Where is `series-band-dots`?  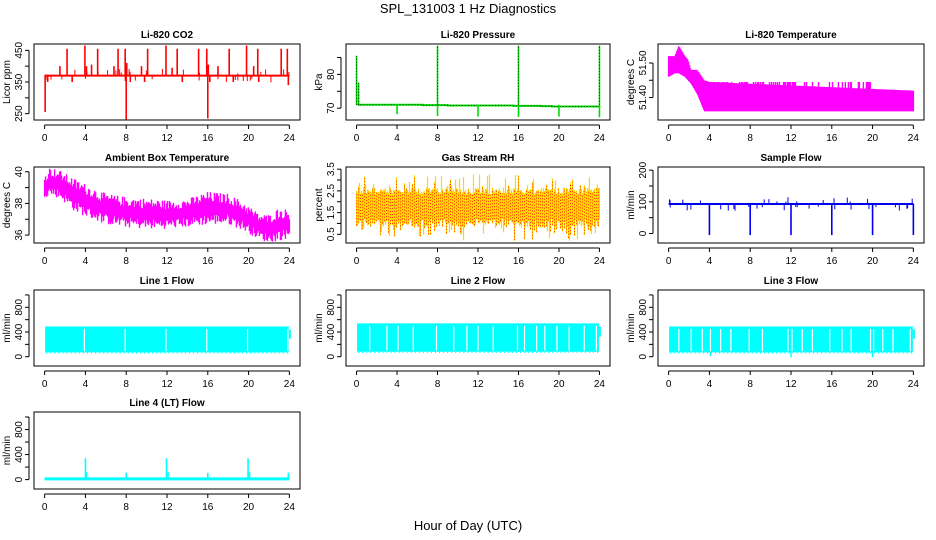 series-band-dots is located at coordinates (477, 208).